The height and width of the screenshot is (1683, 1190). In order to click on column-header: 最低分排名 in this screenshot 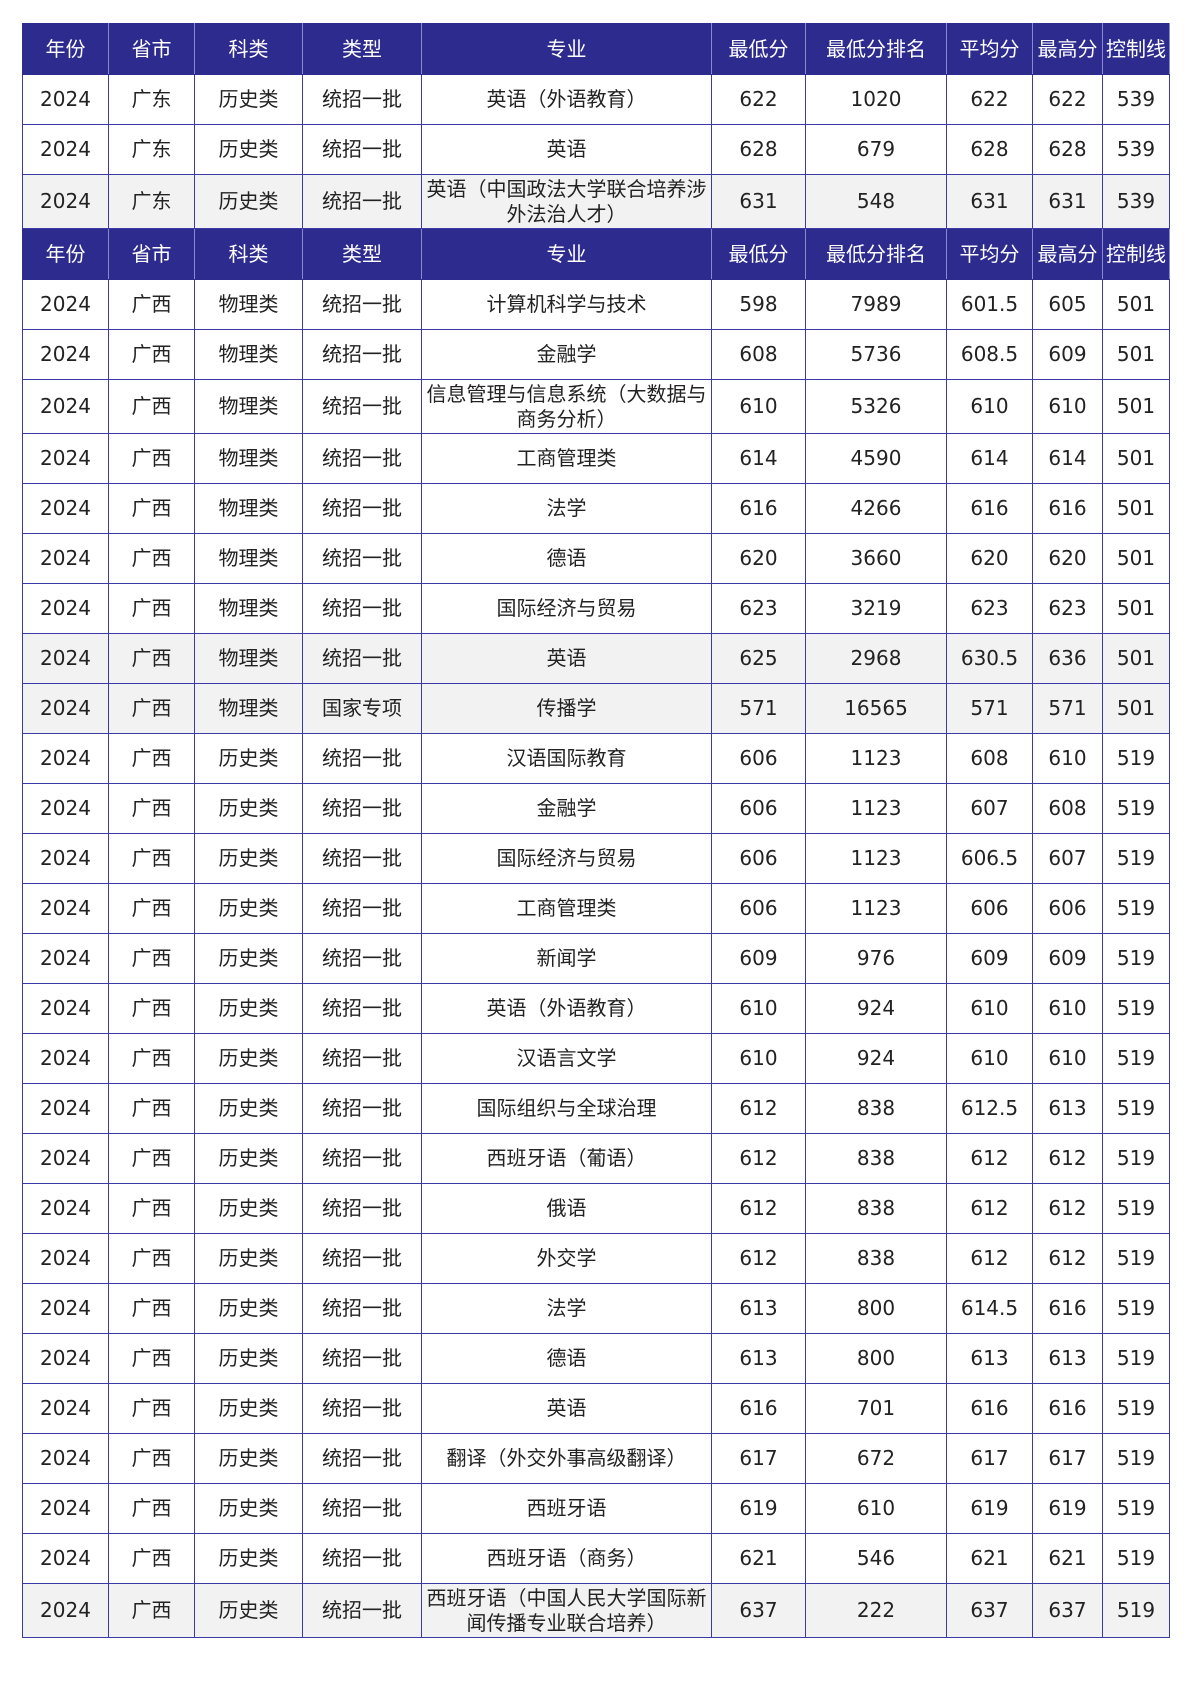, I will do `click(876, 49)`.